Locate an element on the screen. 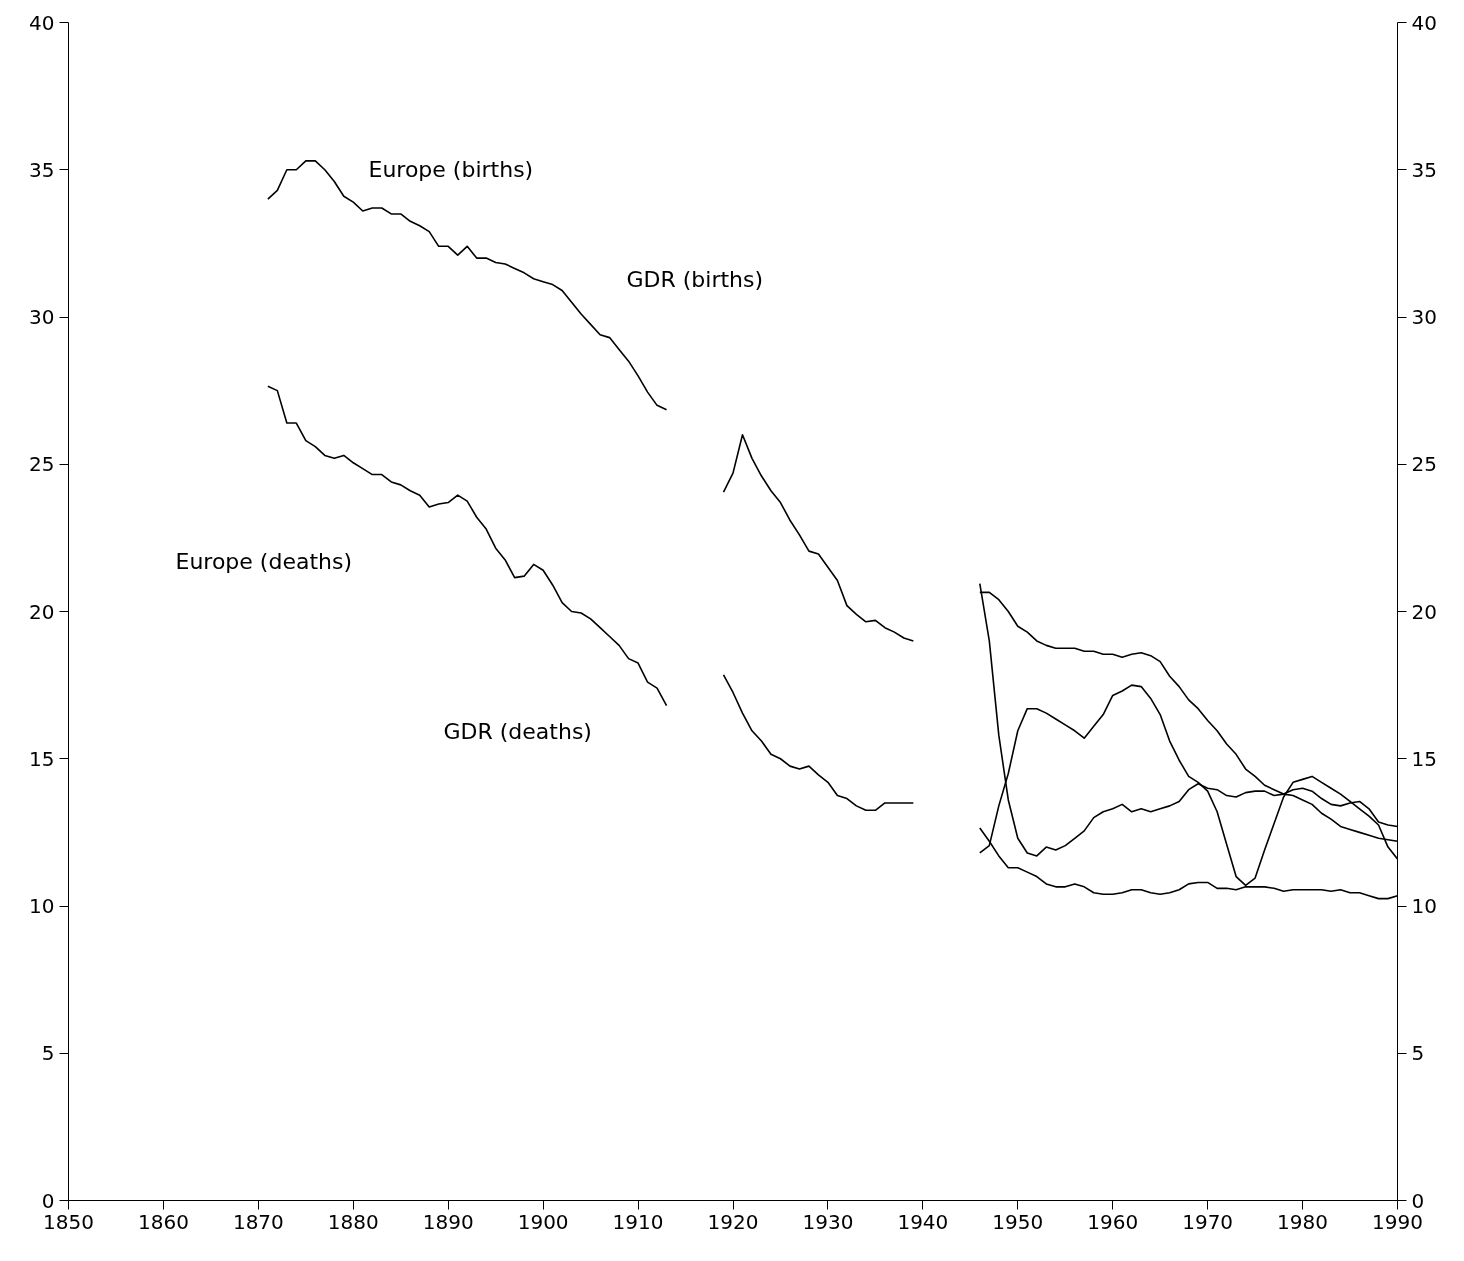 The width and height of the screenshot is (1464, 1261). y-tick-label: 35 is located at coordinates (42, 169).